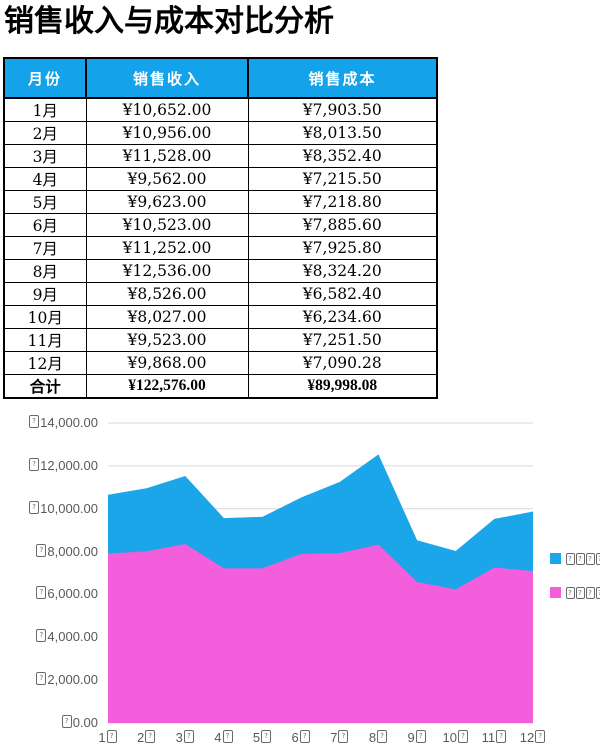 This screenshot has width=600, height=755. I want to click on cost-cell: ¥7,251.50, so click(342, 340).